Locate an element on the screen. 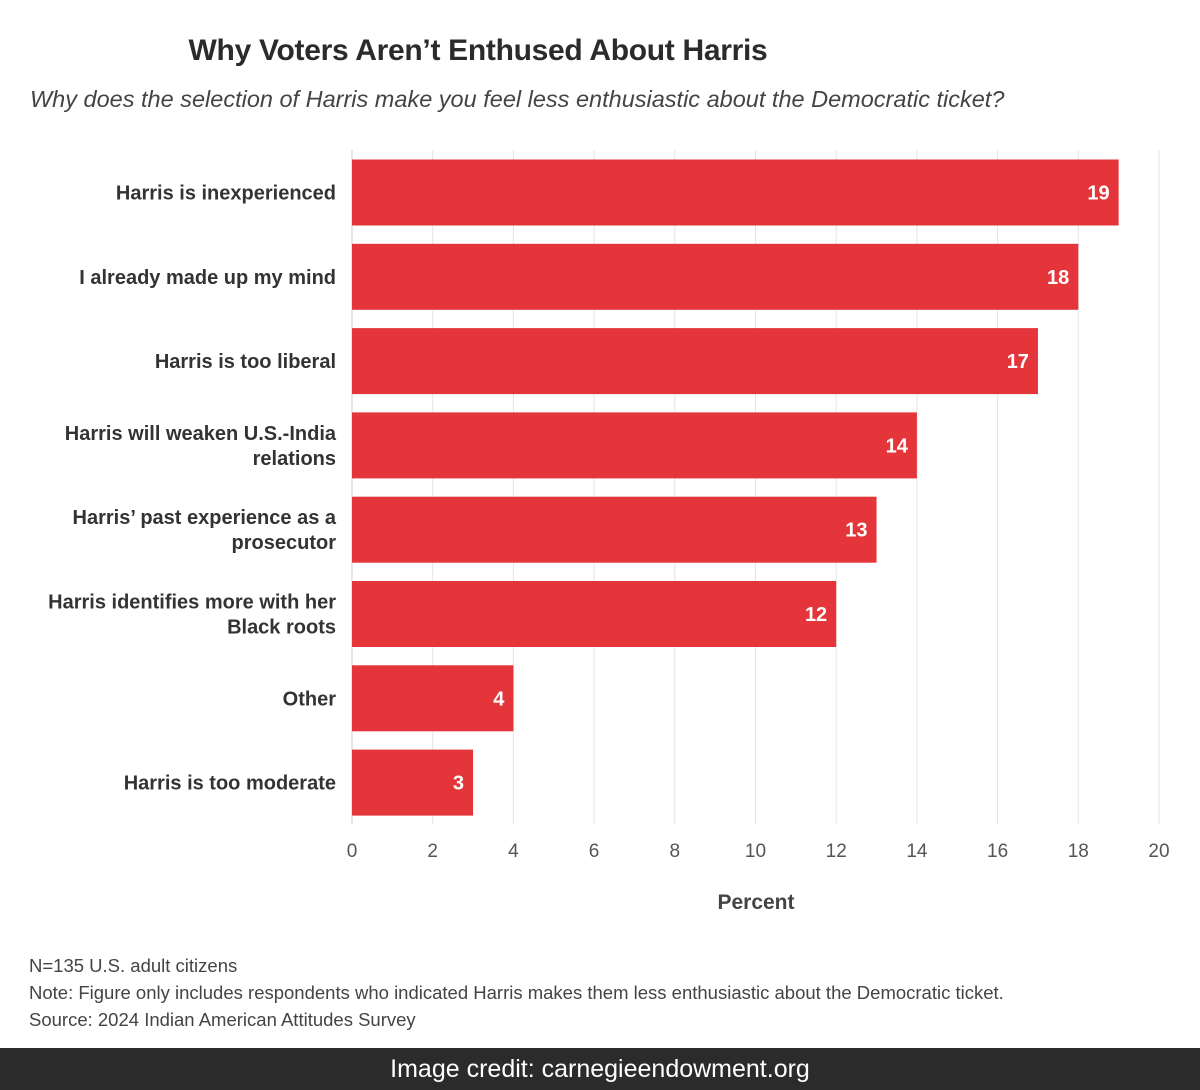 The image size is (1200, 1090). category-label: I already made up my mind is located at coordinates (207, 278).